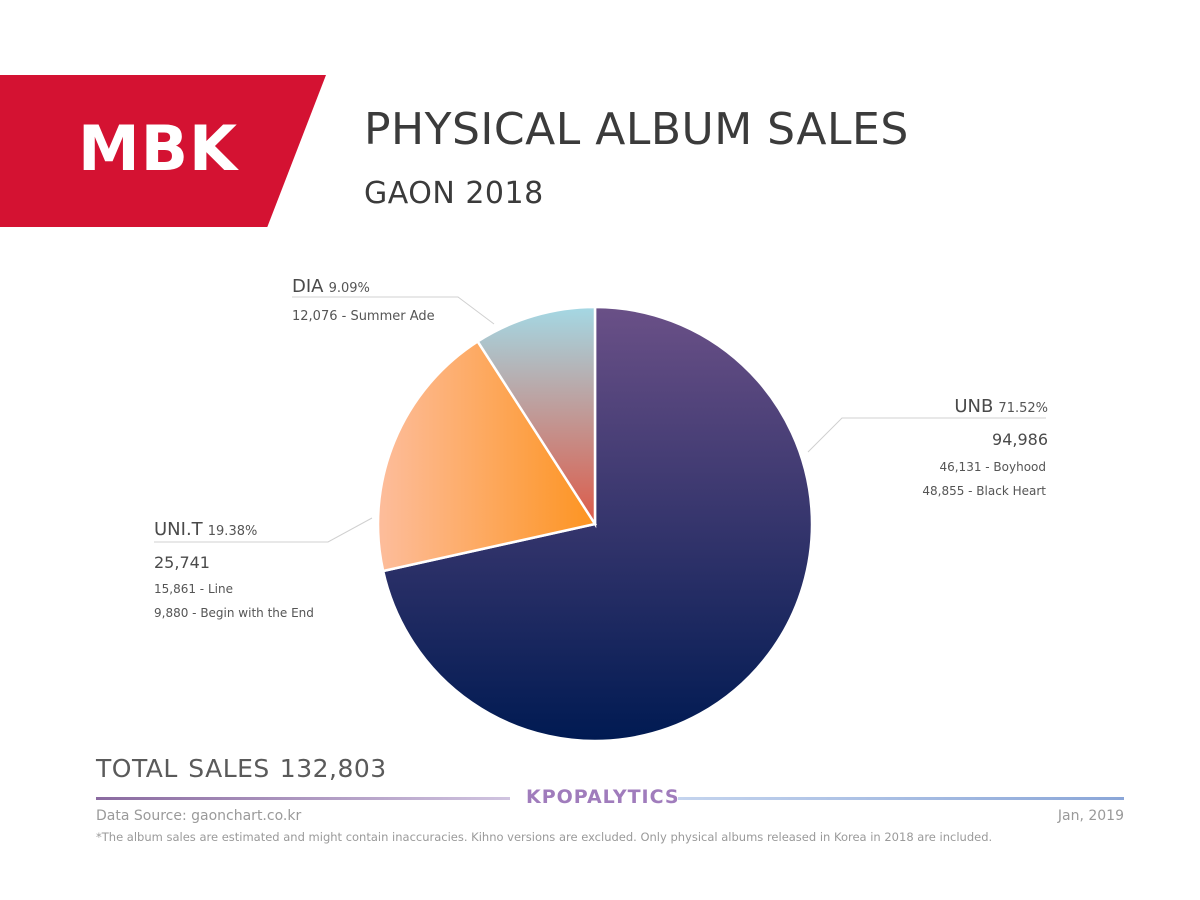 Image resolution: width=1200 pixels, height=900 pixels. Describe the element at coordinates (536, 417) in the screenshot. I see `pie-slice-dia` at that location.